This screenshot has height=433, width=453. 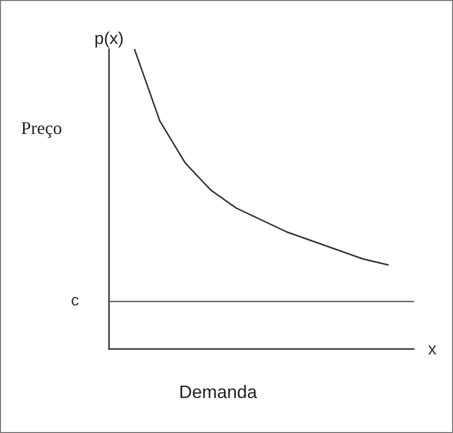 I want to click on text: x, so click(x=432, y=349).